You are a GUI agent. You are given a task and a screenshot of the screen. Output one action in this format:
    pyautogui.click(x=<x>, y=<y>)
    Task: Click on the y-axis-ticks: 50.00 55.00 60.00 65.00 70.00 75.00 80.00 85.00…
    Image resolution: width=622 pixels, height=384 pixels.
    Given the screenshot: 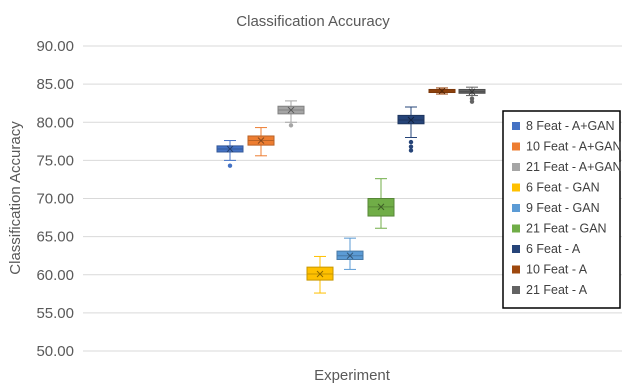 What is the action you would take?
    pyautogui.click(x=55, y=199)
    